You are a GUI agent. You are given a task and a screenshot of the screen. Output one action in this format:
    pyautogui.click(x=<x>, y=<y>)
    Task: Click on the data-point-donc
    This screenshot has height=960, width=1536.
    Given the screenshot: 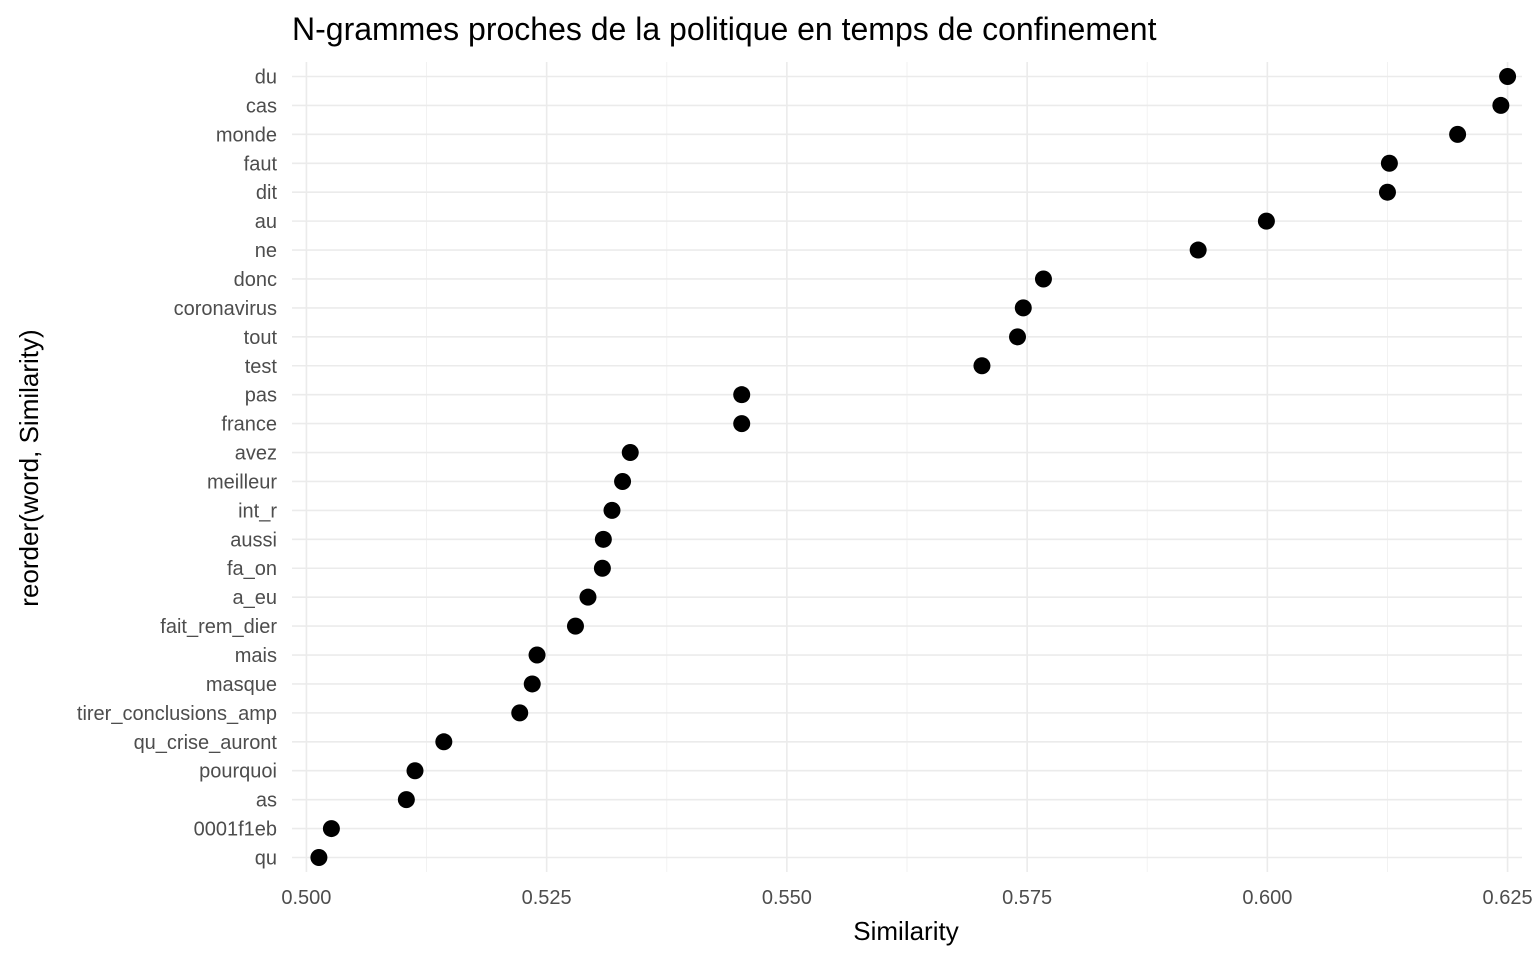 What is the action you would take?
    pyautogui.click(x=1043, y=279)
    